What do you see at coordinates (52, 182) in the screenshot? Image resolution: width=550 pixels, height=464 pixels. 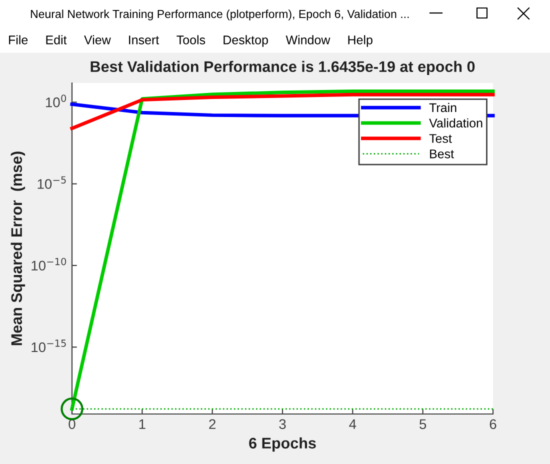 I see `y-tick-label: 10$^{−5}$` at bounding box center [52, 182].